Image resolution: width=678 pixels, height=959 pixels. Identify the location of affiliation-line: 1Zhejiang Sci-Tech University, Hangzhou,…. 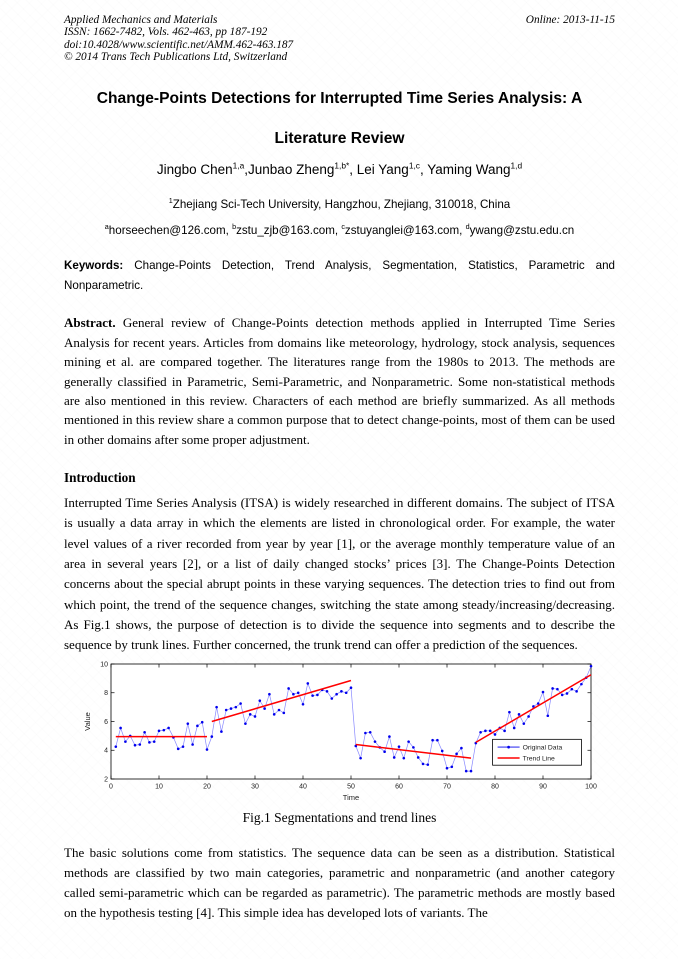
(339, 204).